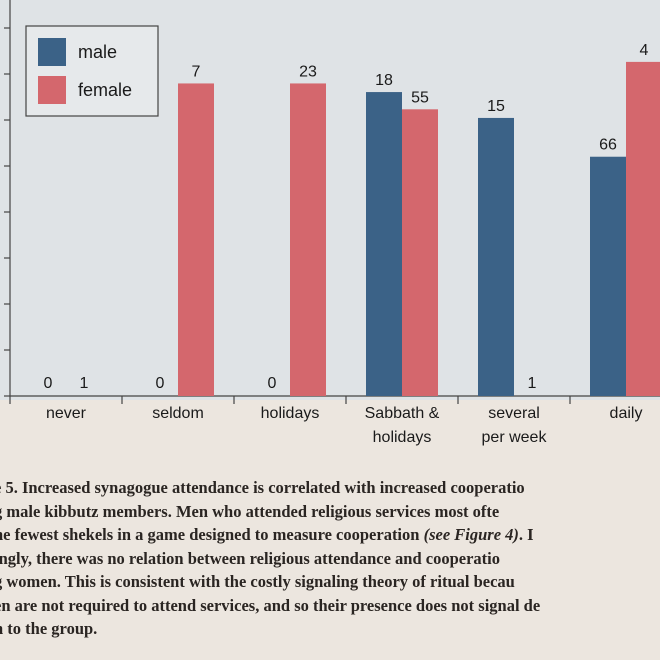 Image resolution: width=660 pixels, height=660 pixels. What do you see at coordinates (532, 383) in the screenshot?
I see `bar-label-female-4: 1` at bounding box center [532, 383].